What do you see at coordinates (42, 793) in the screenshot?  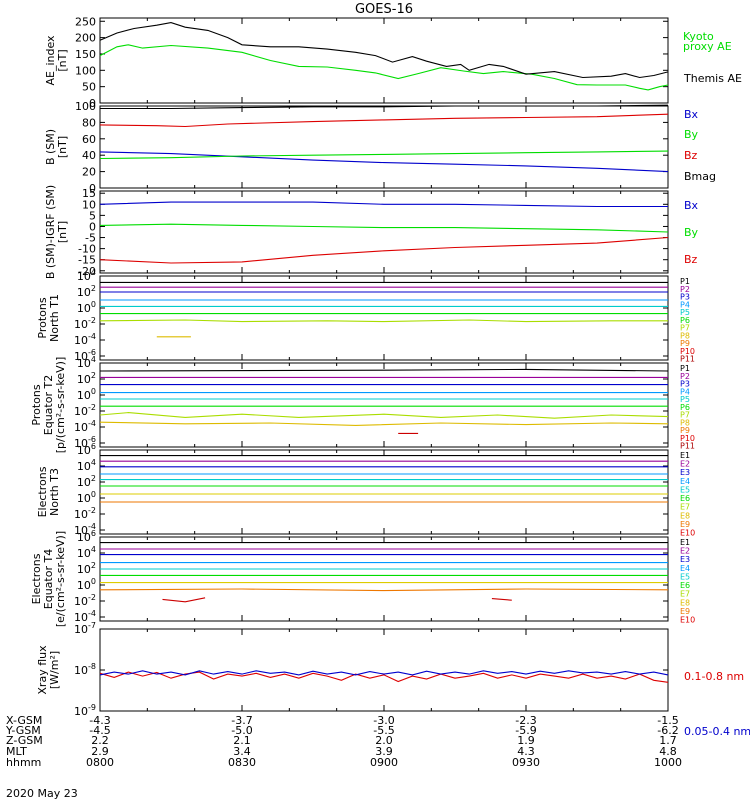 I see `date-label: 2020 May 23` at bounding box center [42, 793].